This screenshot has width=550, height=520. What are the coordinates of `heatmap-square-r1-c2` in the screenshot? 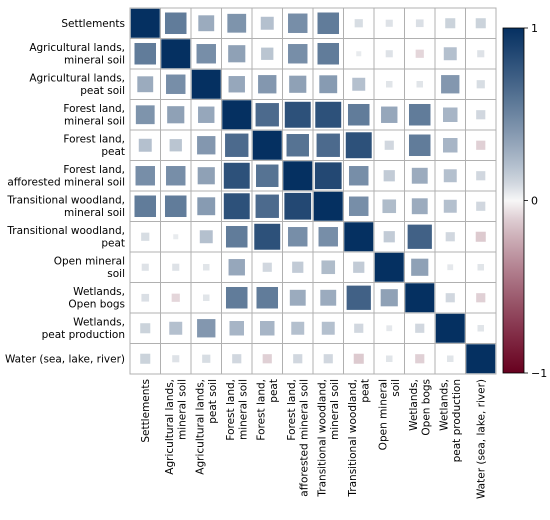 It's located at (206, 54).